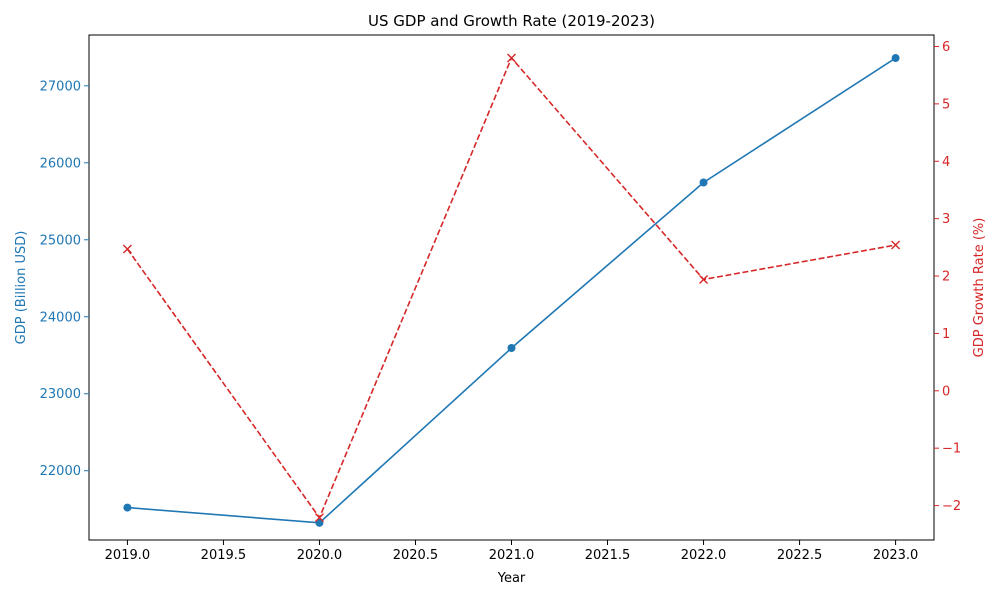  What do you see at coordinates (704, 555) in the screenshot?
I see `x-tick-label: 2022.0` at bounding box center [704, 555].